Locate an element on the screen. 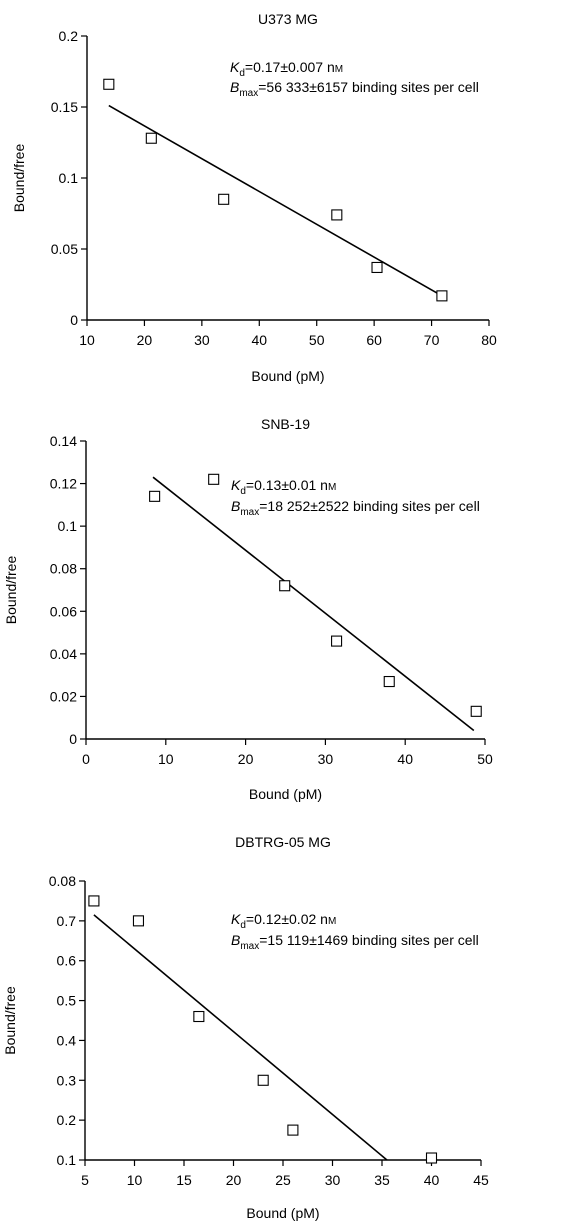 The image size is (571, 1227). kd-value: =0.17±0.007 n is located at coordinates (290, 67).